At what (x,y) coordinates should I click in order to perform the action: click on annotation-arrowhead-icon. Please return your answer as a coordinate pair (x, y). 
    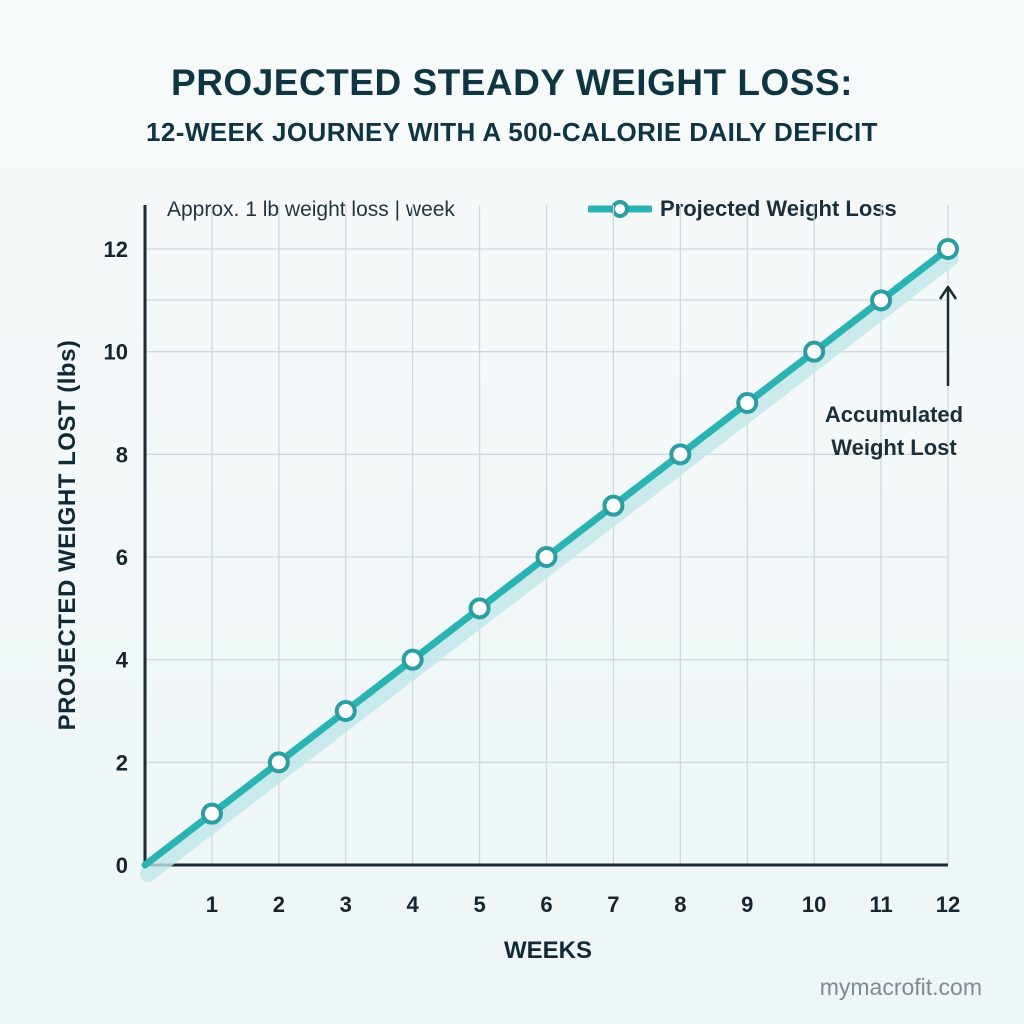
    Looking at the image, I should click on (948, 292).